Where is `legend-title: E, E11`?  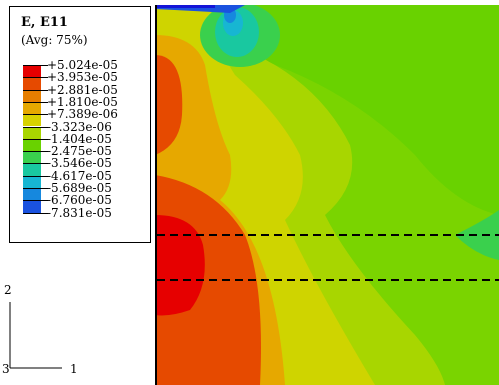 legend-title: E, E11 is located at coordinates (44, 22).